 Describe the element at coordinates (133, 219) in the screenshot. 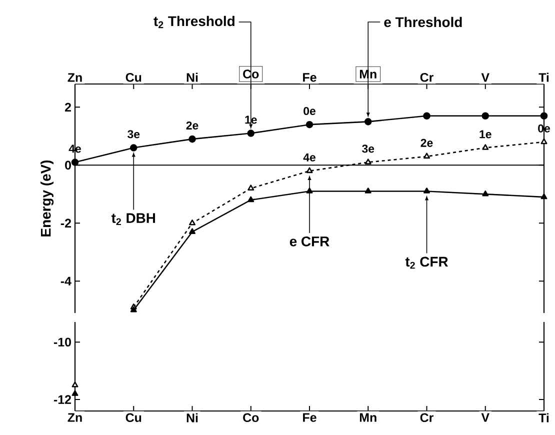

I see `annotation: t$_{2}$ DBH` at that location.